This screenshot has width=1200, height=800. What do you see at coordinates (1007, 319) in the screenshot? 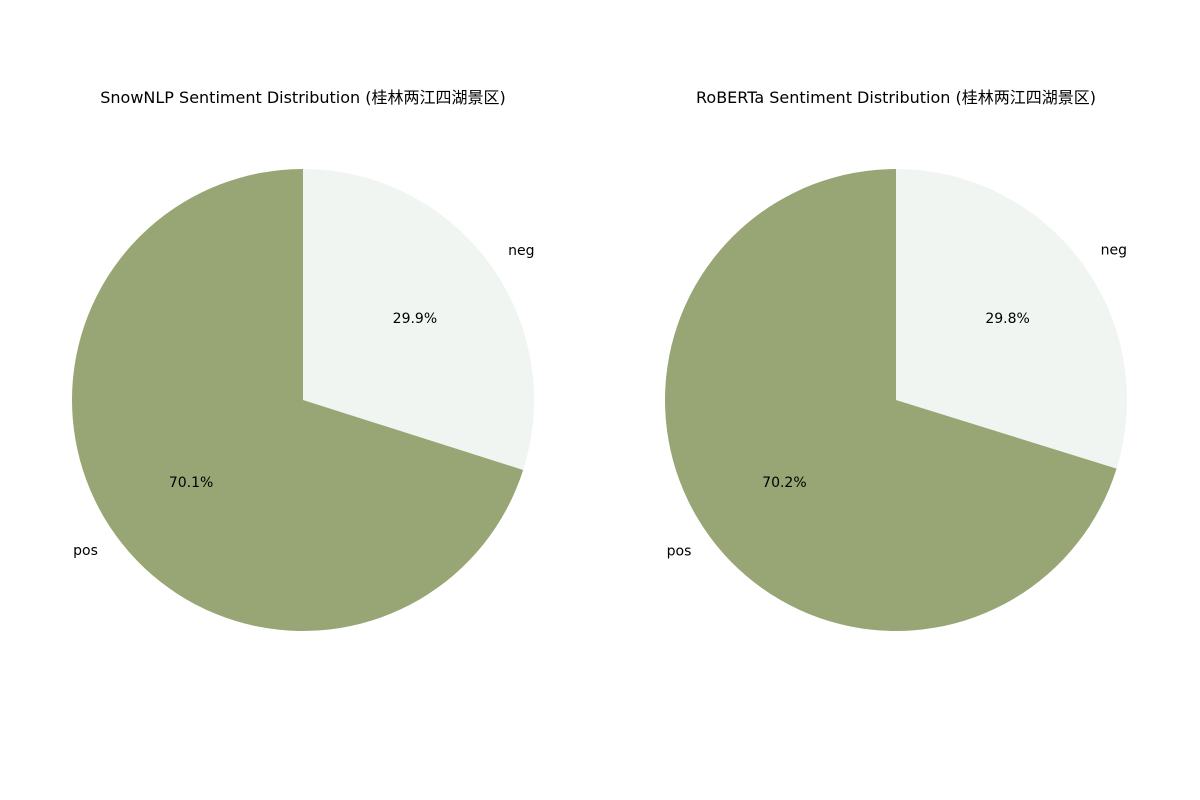
I see `slice-percent-neg: 29.8%` at bounding box center [1007, 319].